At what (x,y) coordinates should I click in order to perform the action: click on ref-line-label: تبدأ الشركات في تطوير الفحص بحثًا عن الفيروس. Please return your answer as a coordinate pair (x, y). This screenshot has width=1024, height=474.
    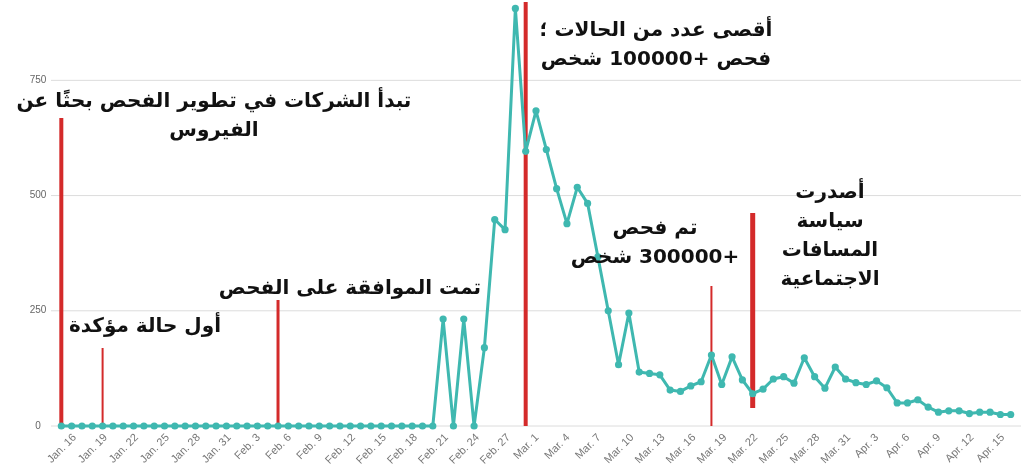
    Looking at the image, I should click on (214, 114).